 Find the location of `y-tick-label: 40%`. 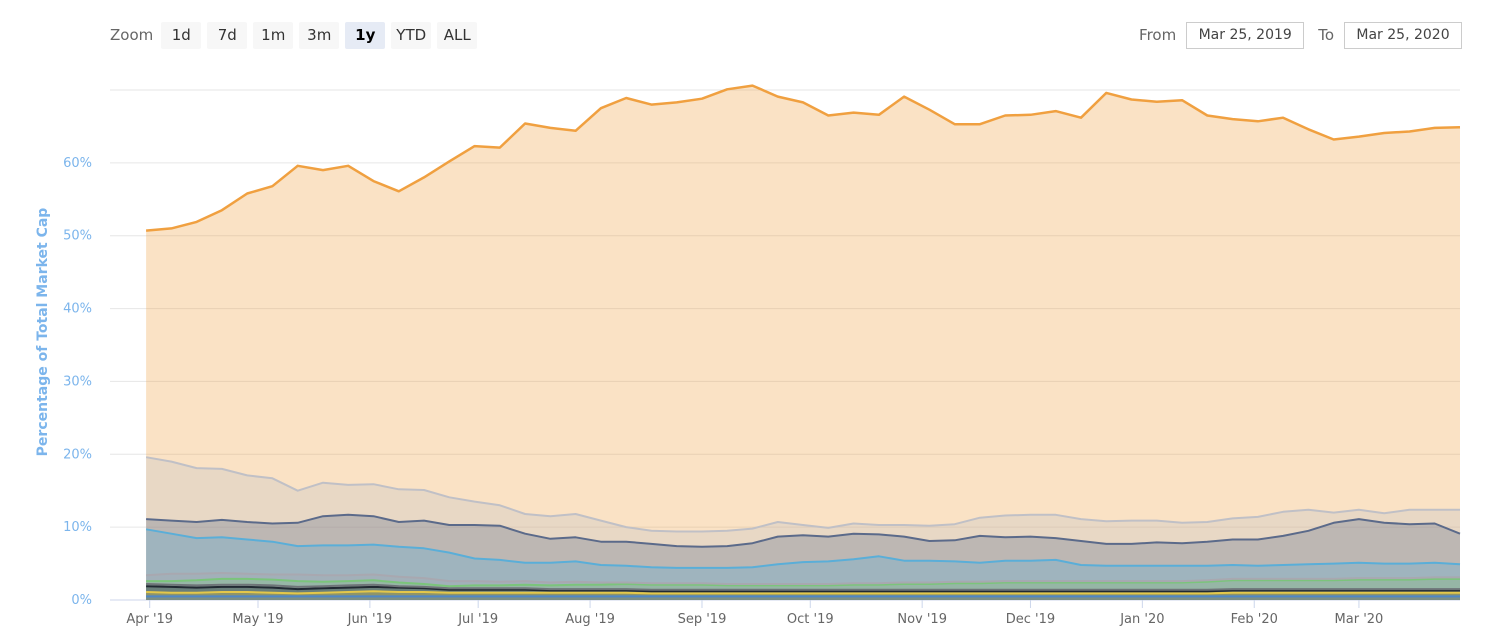

y-tick-label: 40% is located at coordinates (77, 309).